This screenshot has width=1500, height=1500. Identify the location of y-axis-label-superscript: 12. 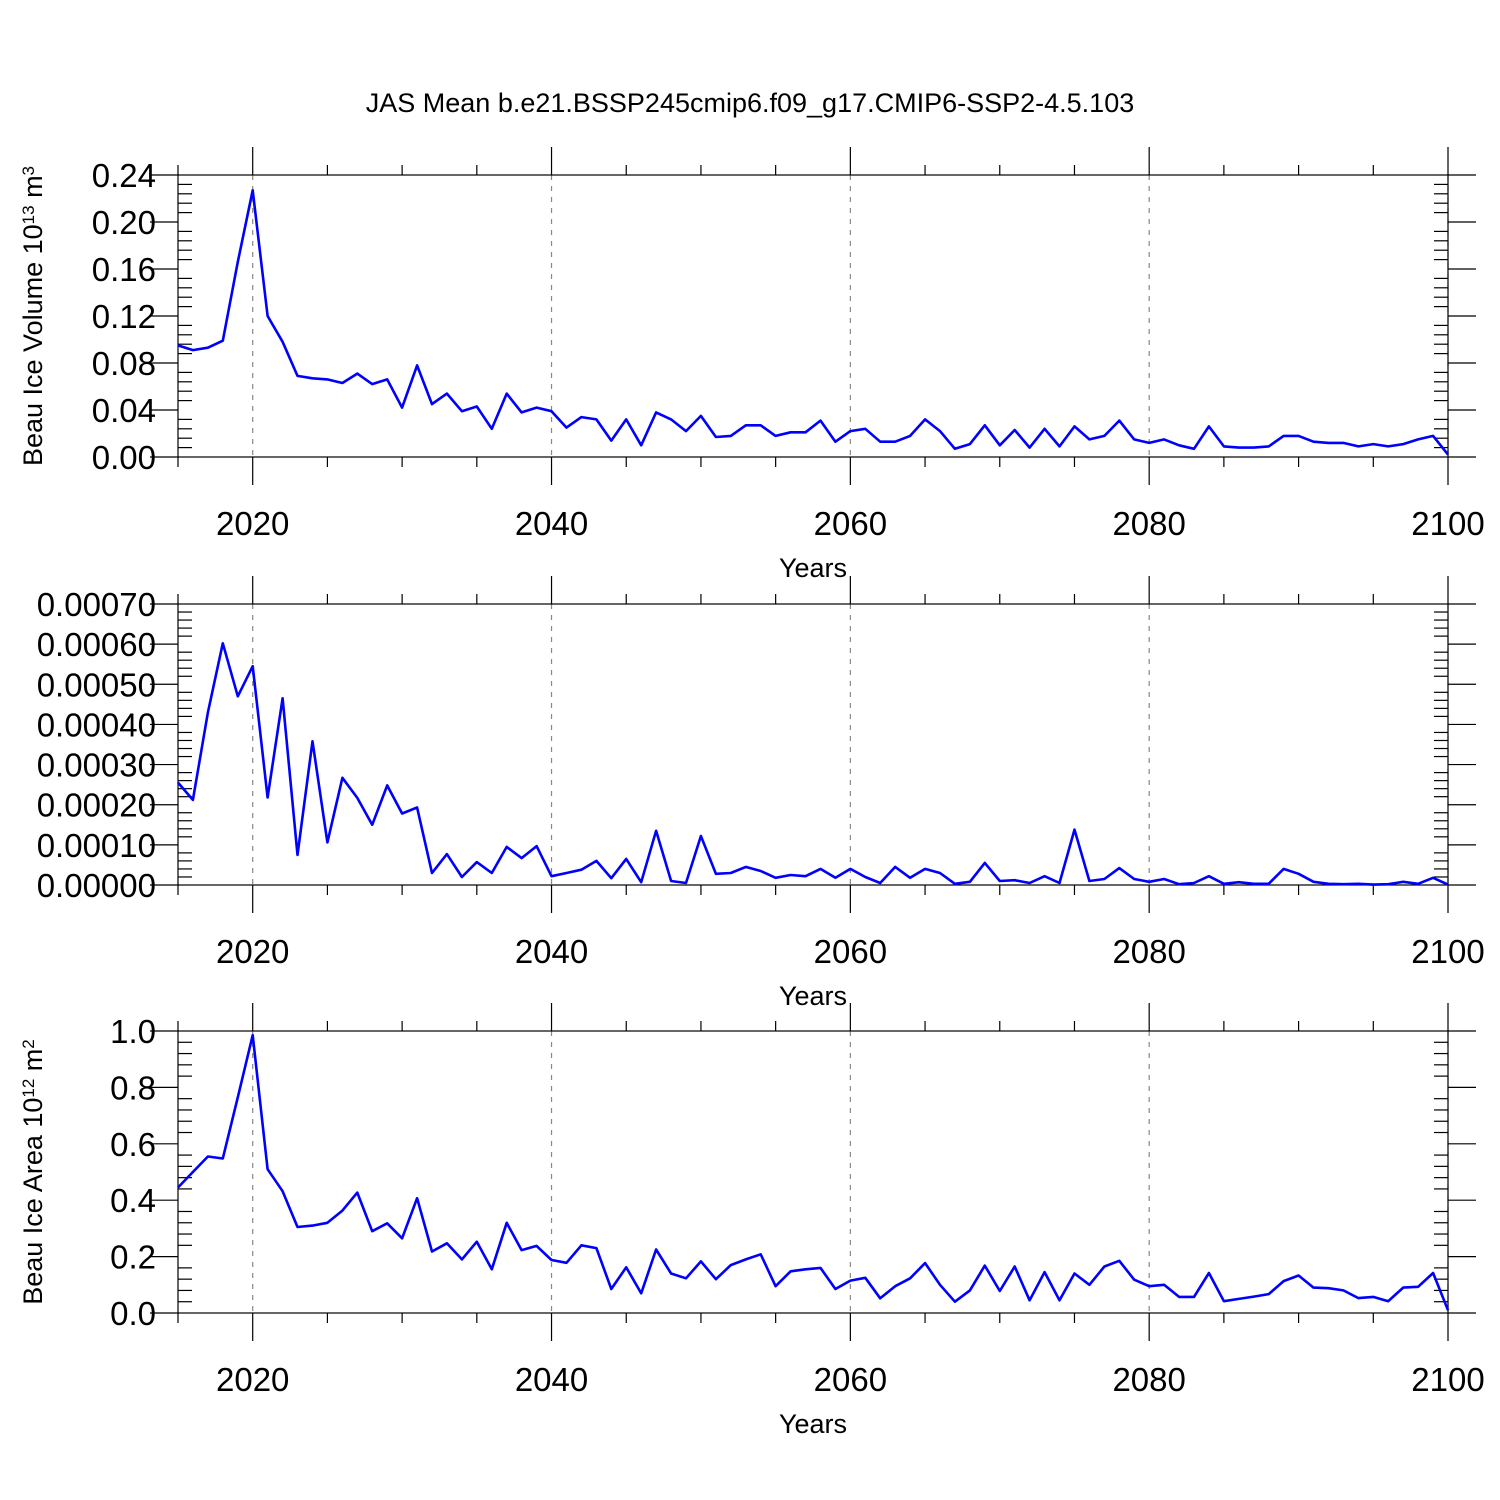
(28, 1088).